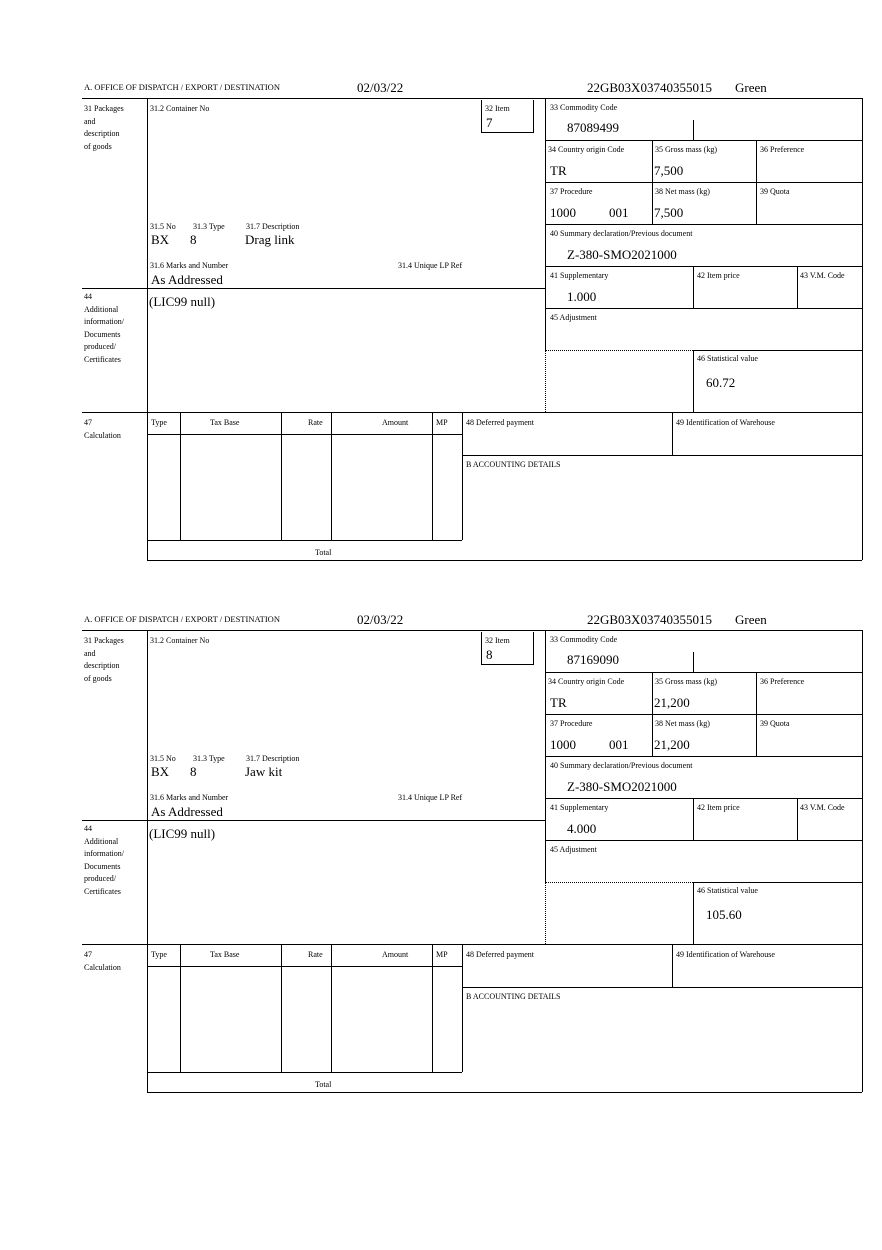  What do you see at coordinates (724, 914) in the screenshot?
I see `statistical-value: 105.60` at bounding box center [724, 914].